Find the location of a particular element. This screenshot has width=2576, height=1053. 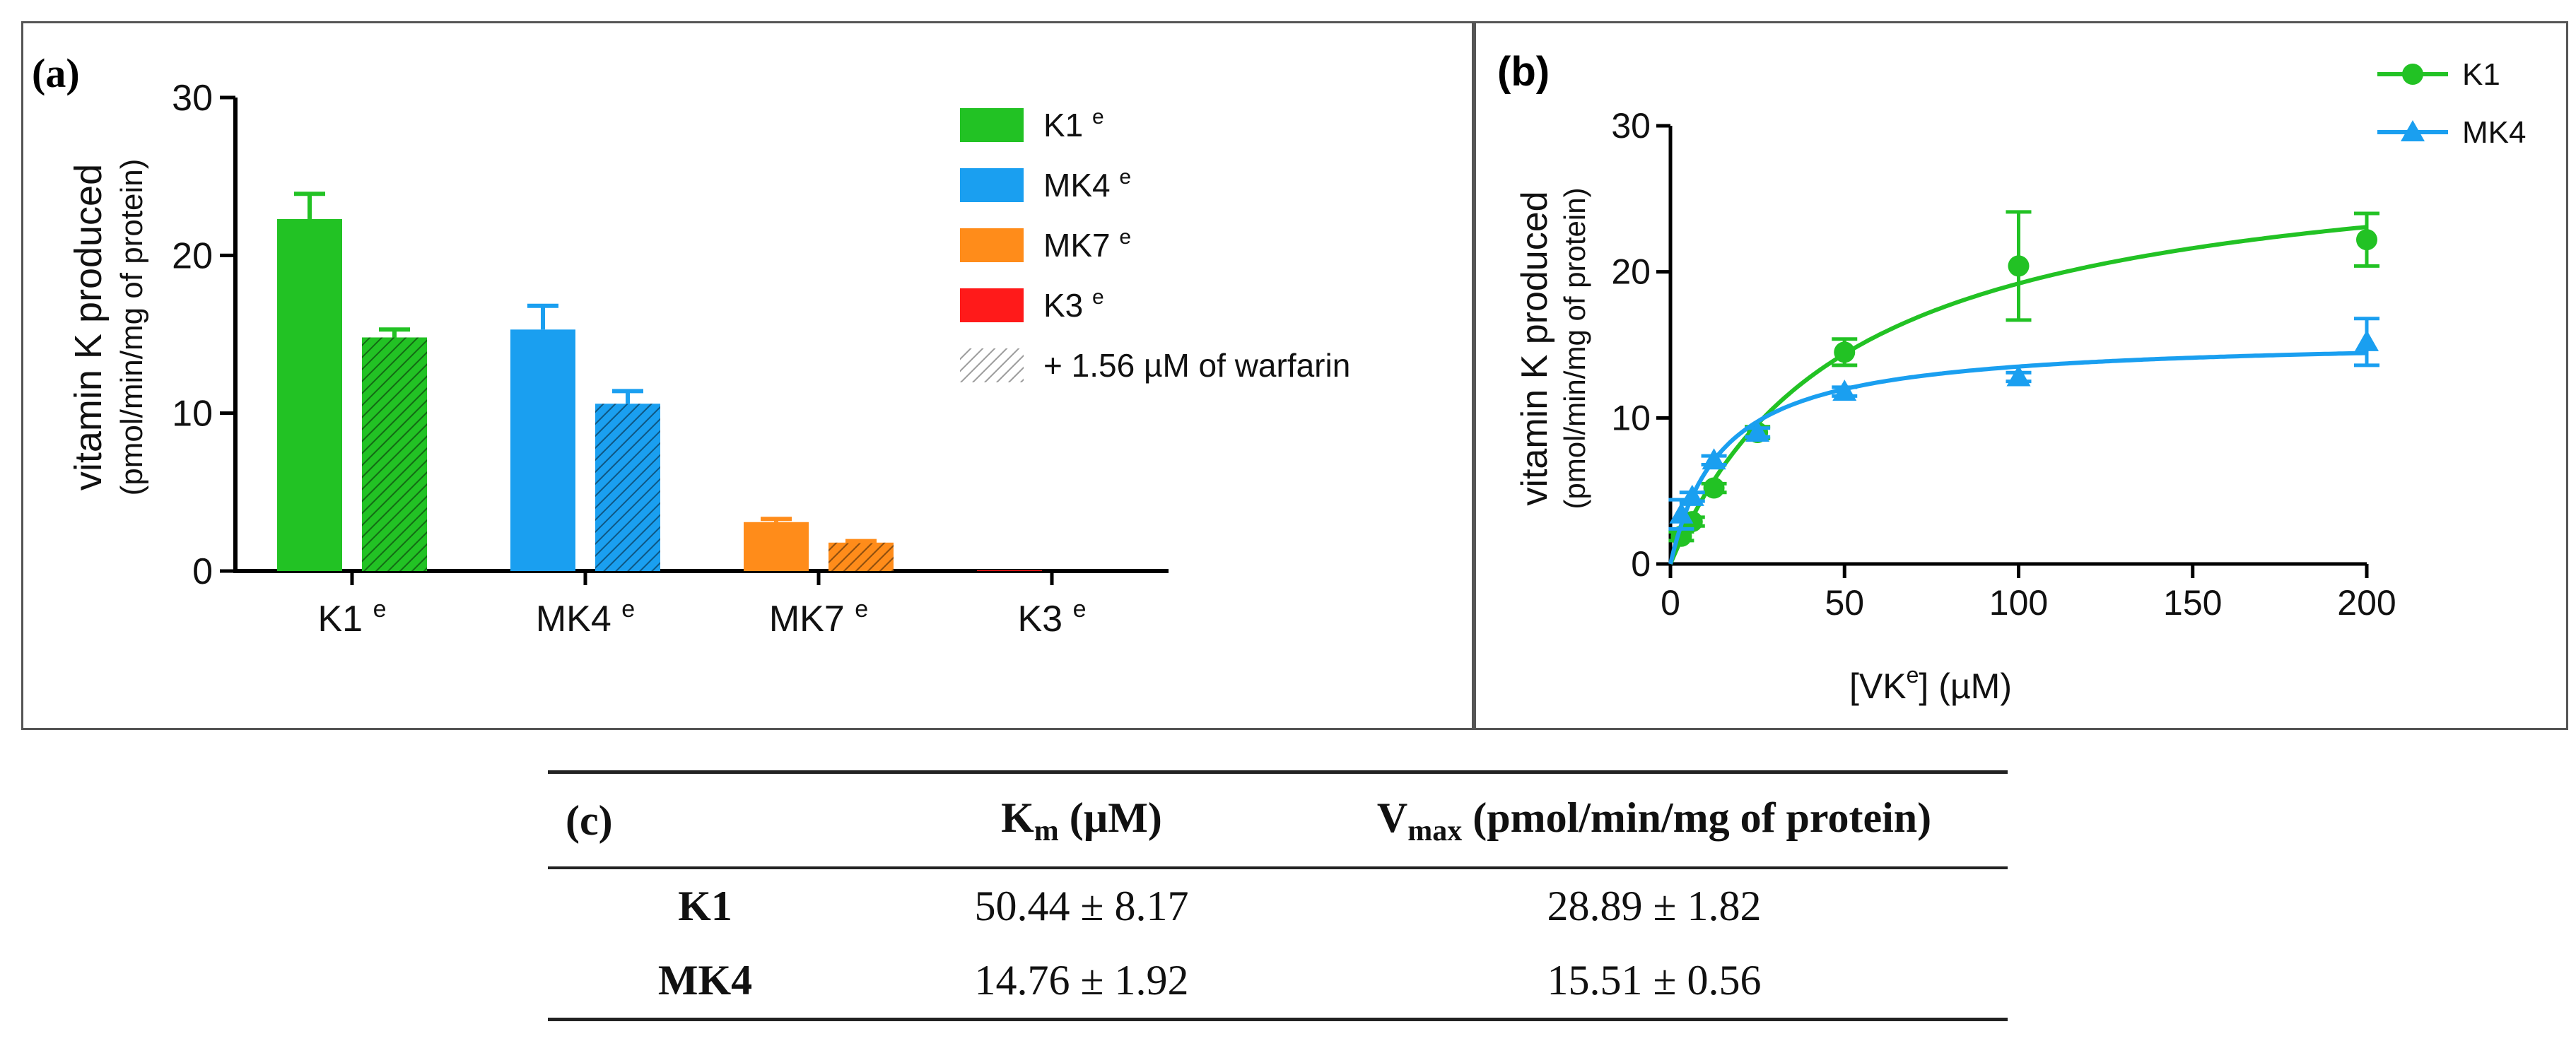

row-label-mk4: MK4 is located at coordinates (705, 982).